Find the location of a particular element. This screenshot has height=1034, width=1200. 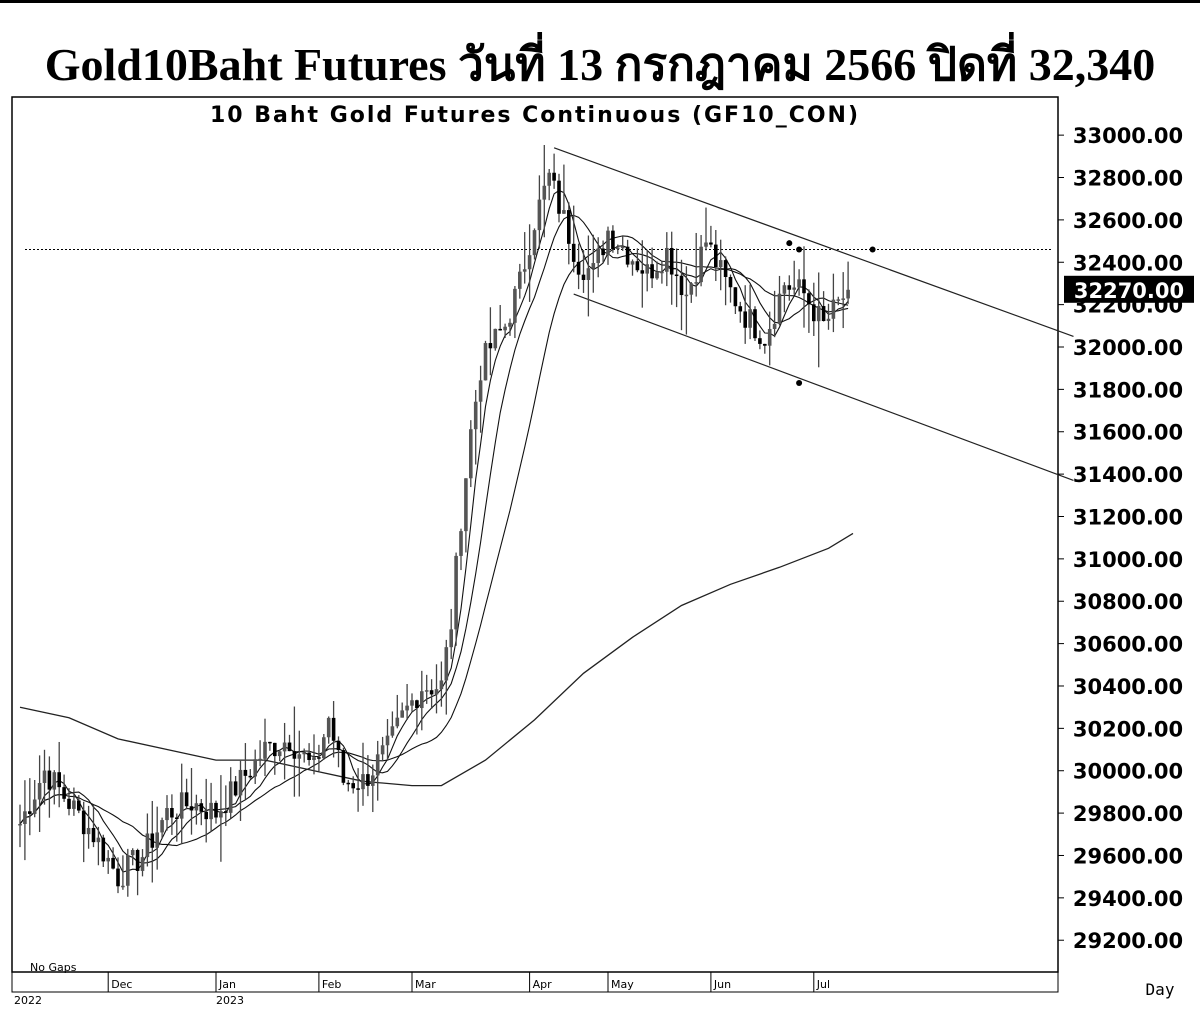

y-tick-label: 31200.00 is located at coordinates (1128, 517).